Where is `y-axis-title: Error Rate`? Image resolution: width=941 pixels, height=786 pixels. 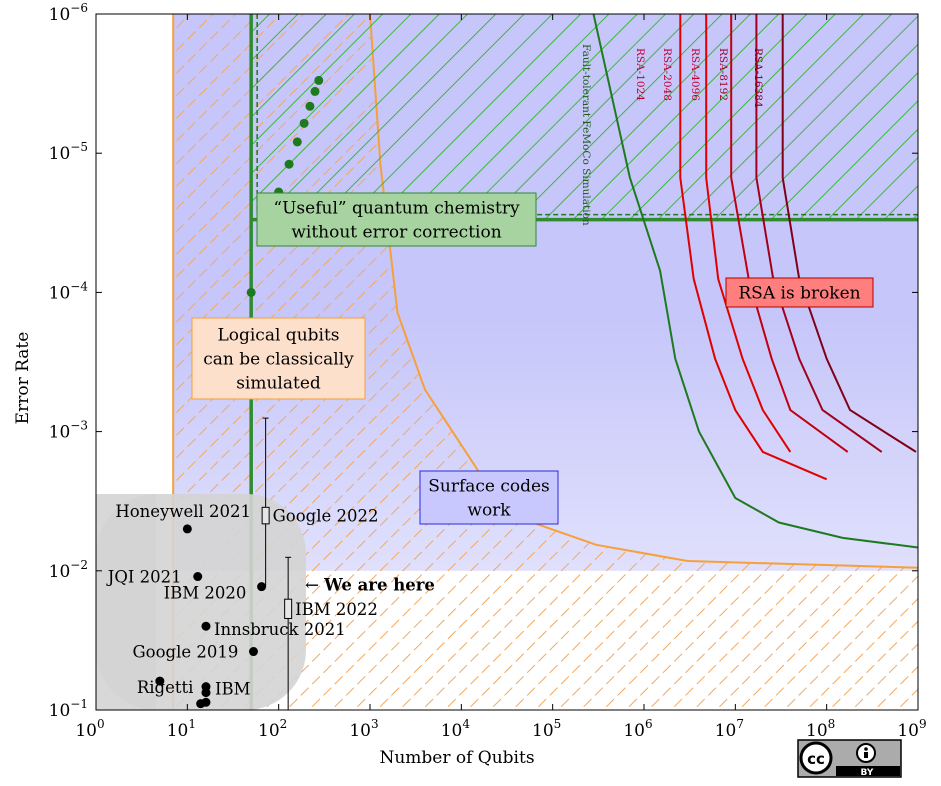 y-axis-title: Error Rate is located at coordinates (23, 378).